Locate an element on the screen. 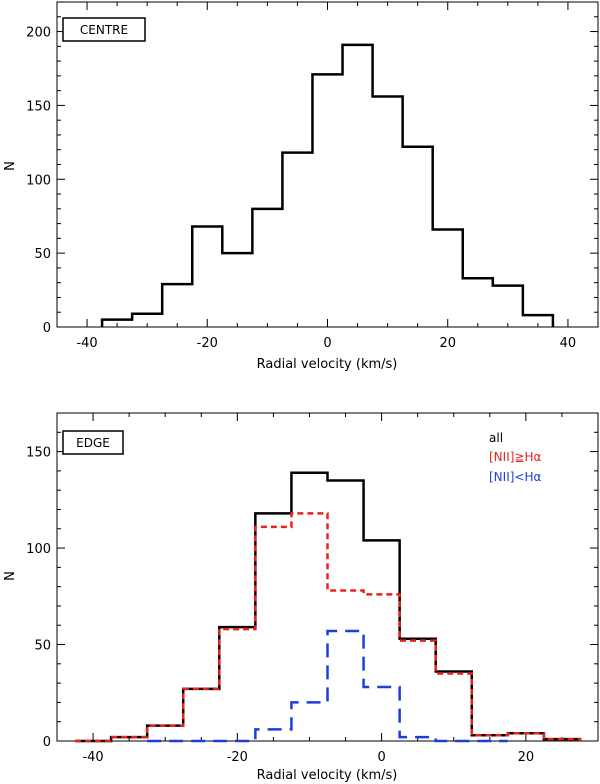  edge-x-tick-label: -20 is located at coordinates (237, 757).